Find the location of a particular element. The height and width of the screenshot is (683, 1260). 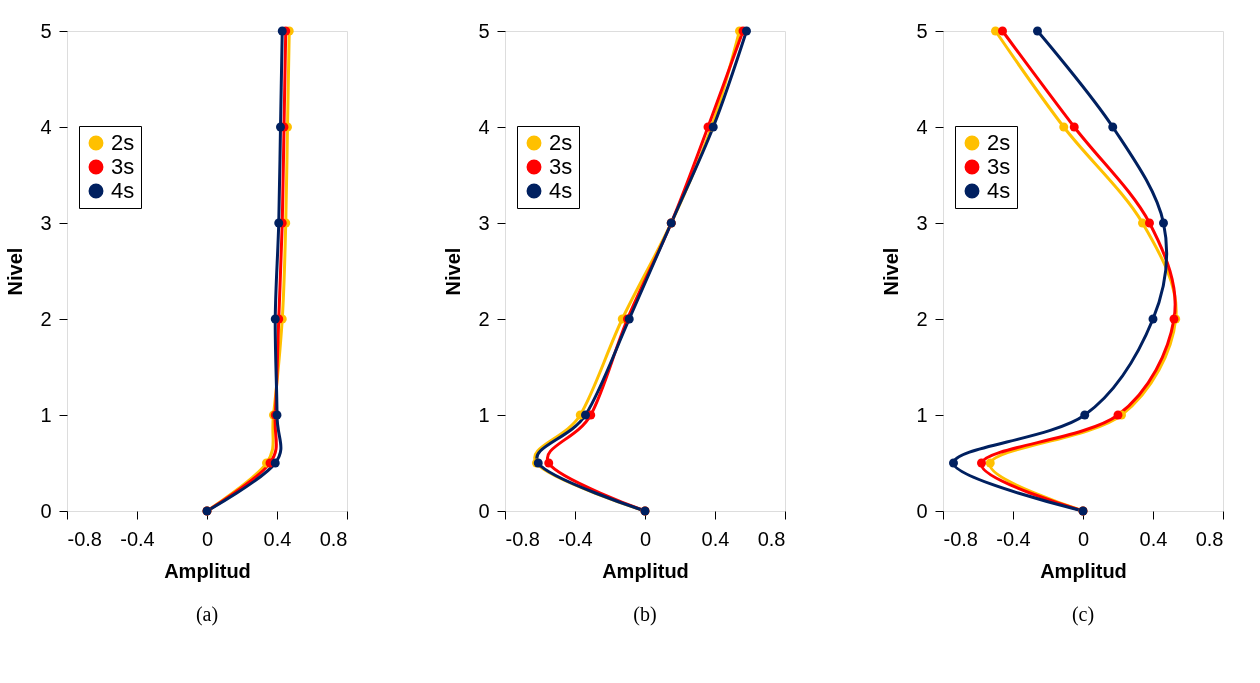

text: (c) is located at coordinates (1083, 614).